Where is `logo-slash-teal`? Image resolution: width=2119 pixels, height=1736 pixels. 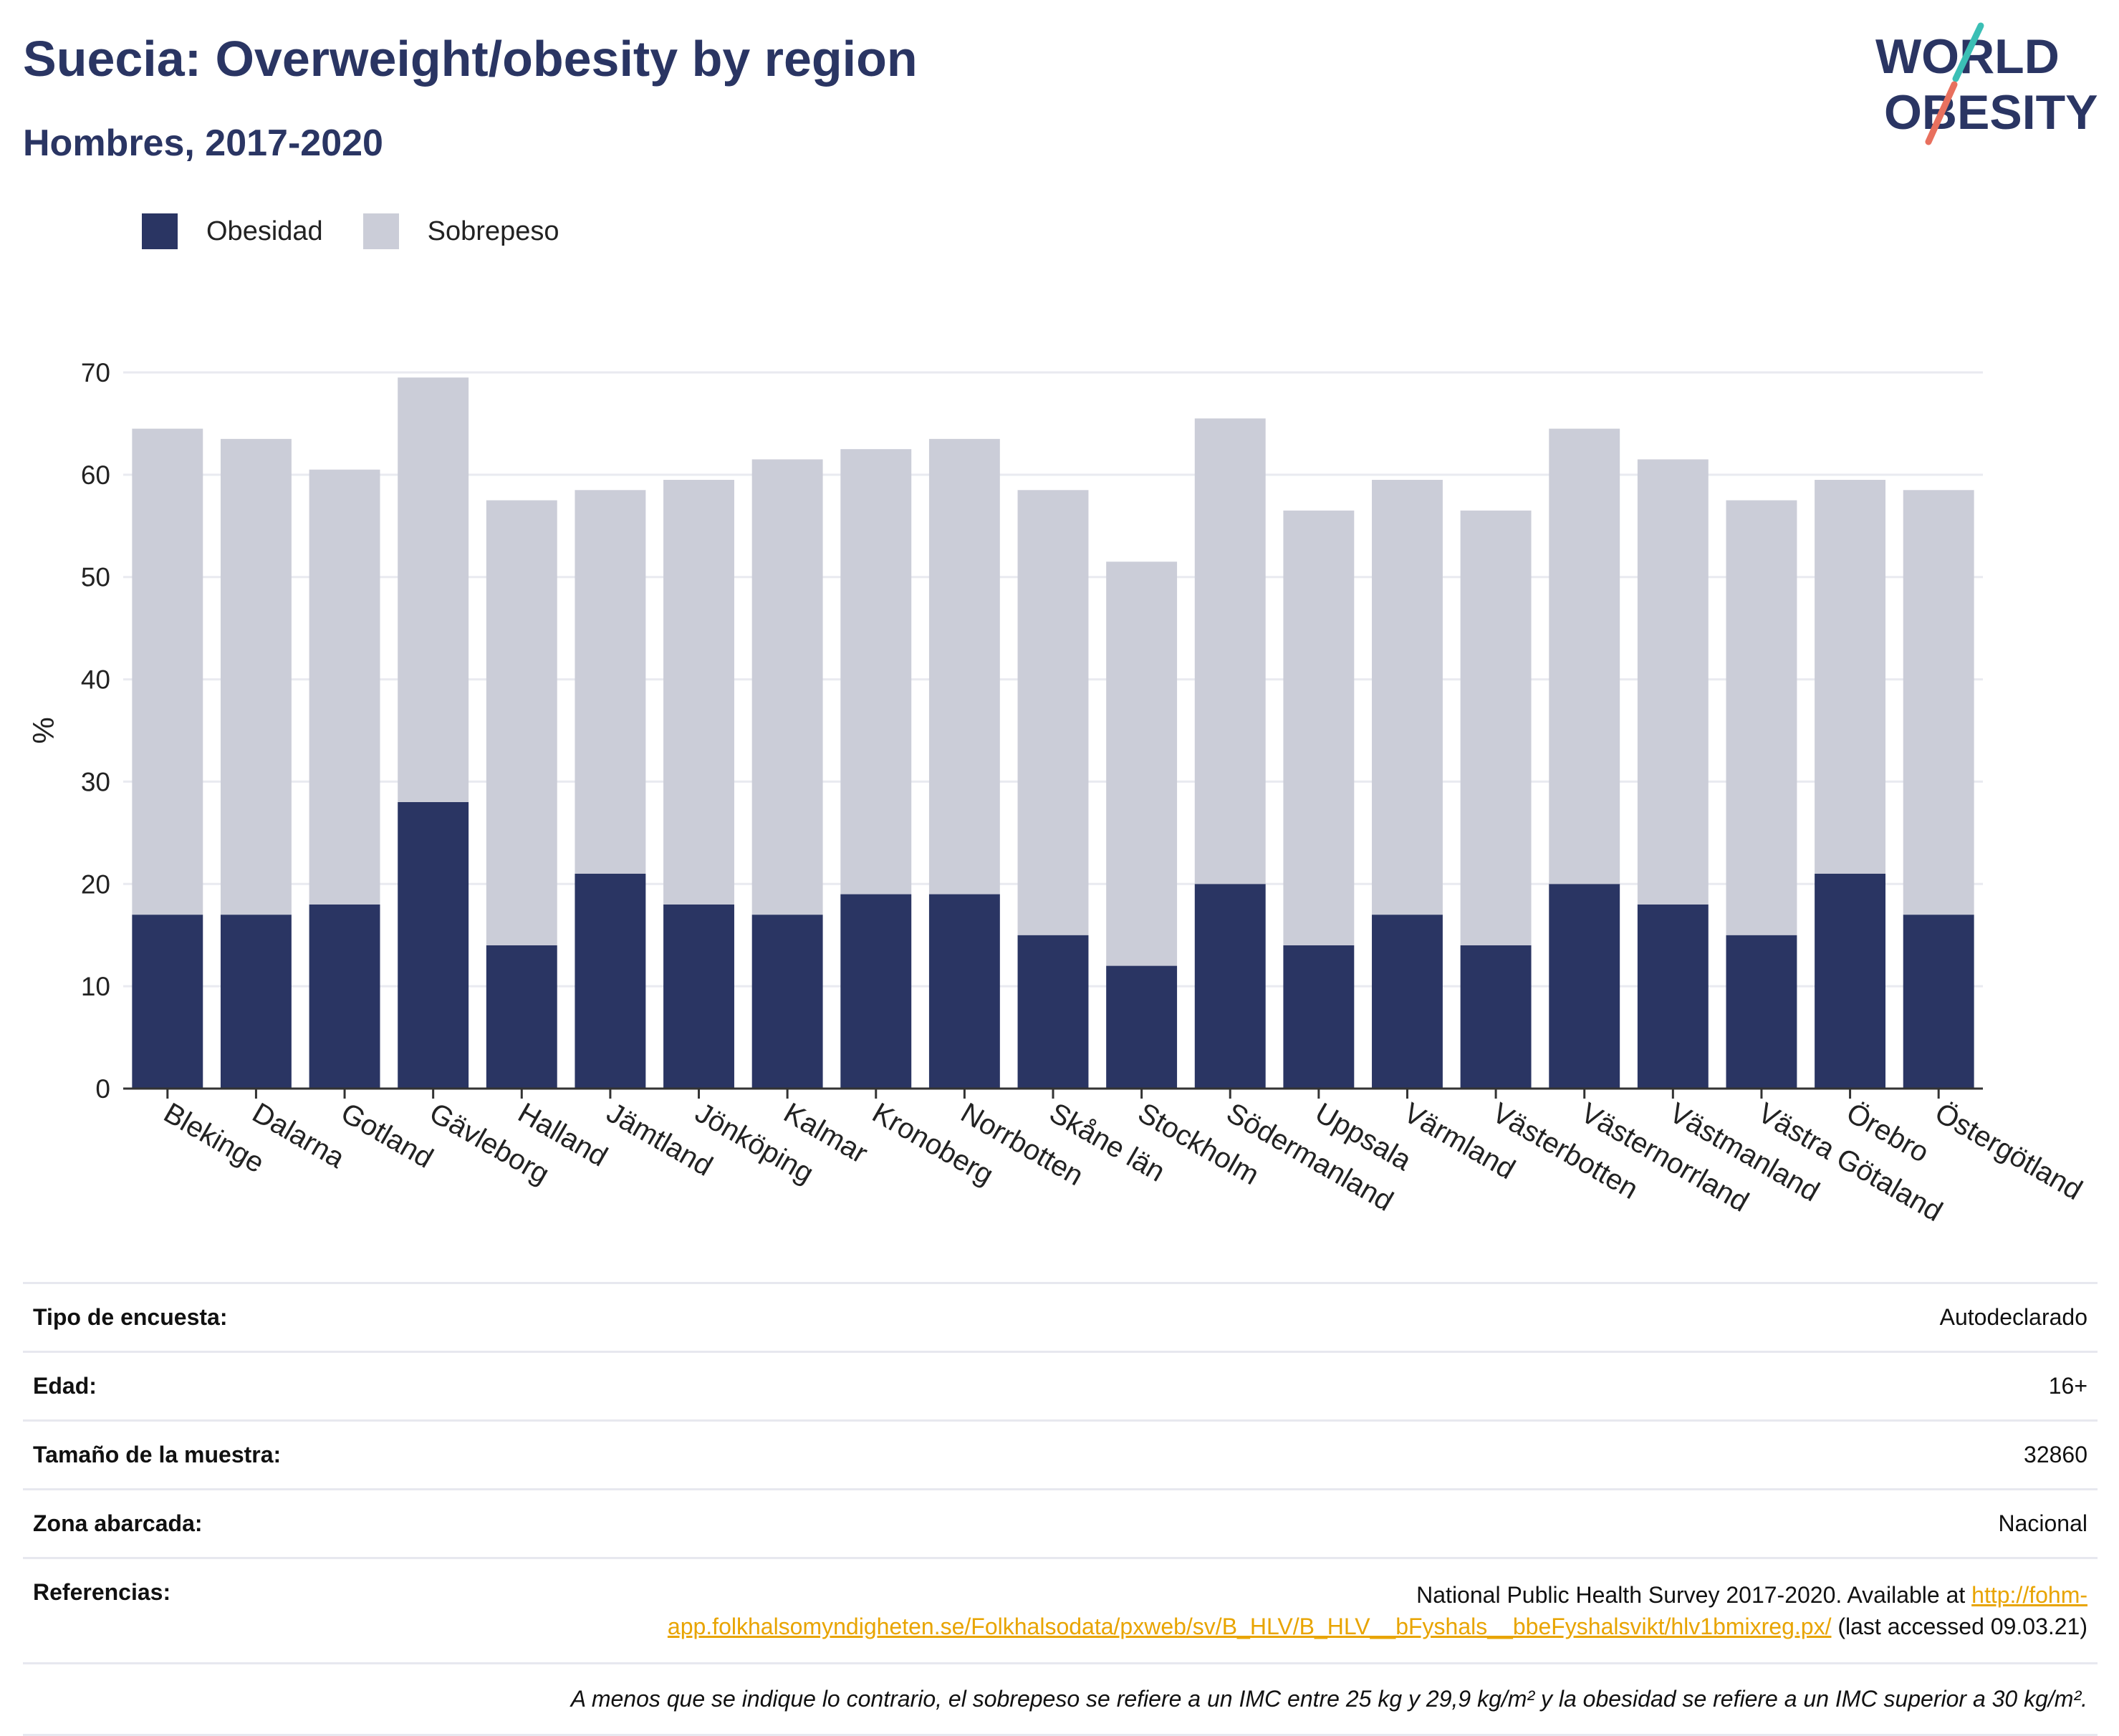
logo-slash-teal is located at coordinates (1968, 52).